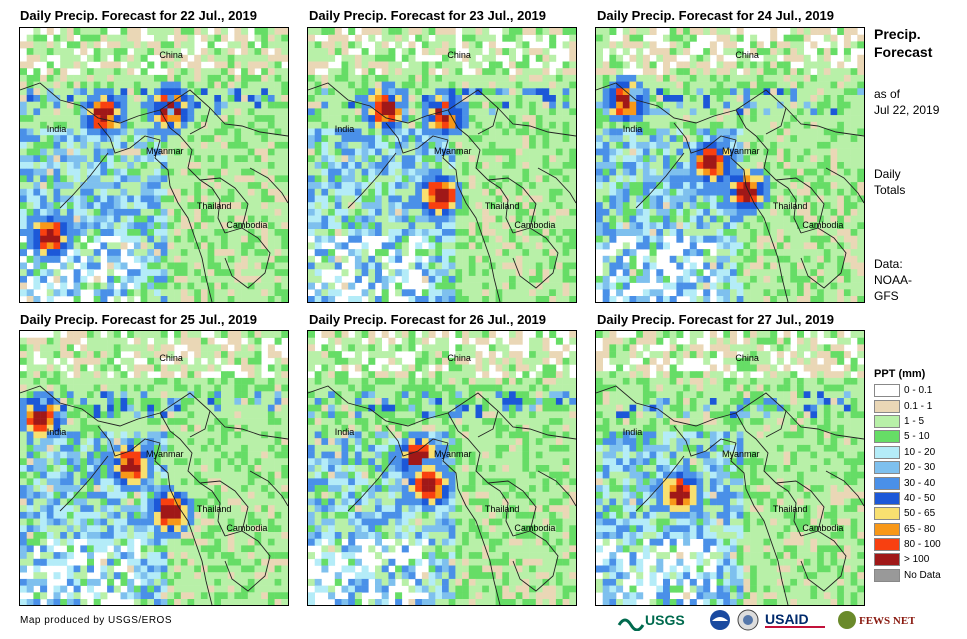  I want to click on legend-item: 0.1 - 1, so click(907, 405).